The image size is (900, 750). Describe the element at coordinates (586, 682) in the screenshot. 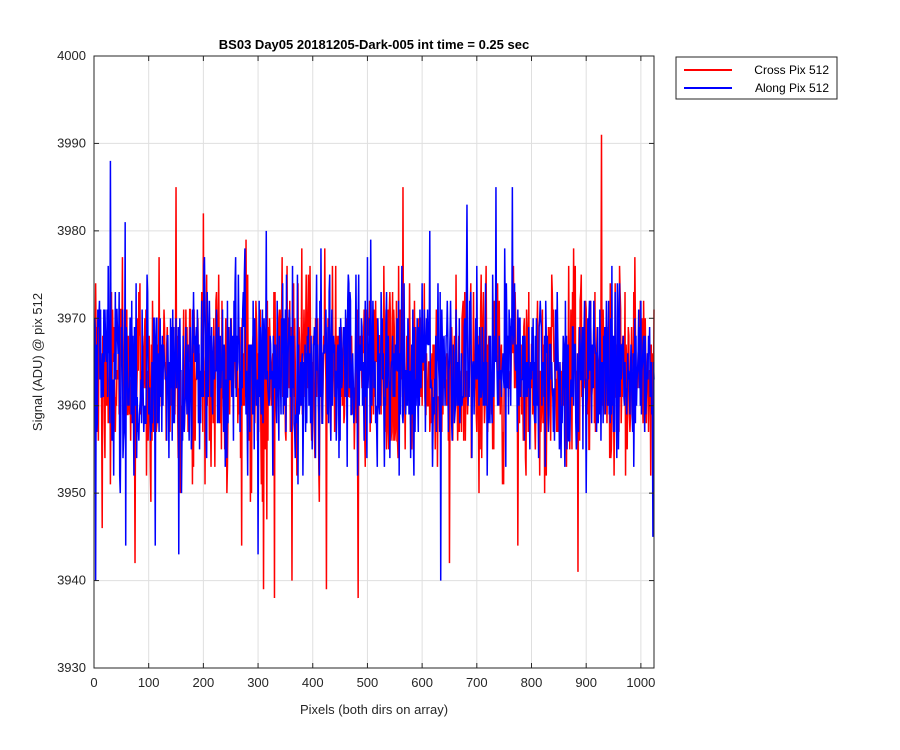

I see `x-tick-label: 900` at that location.